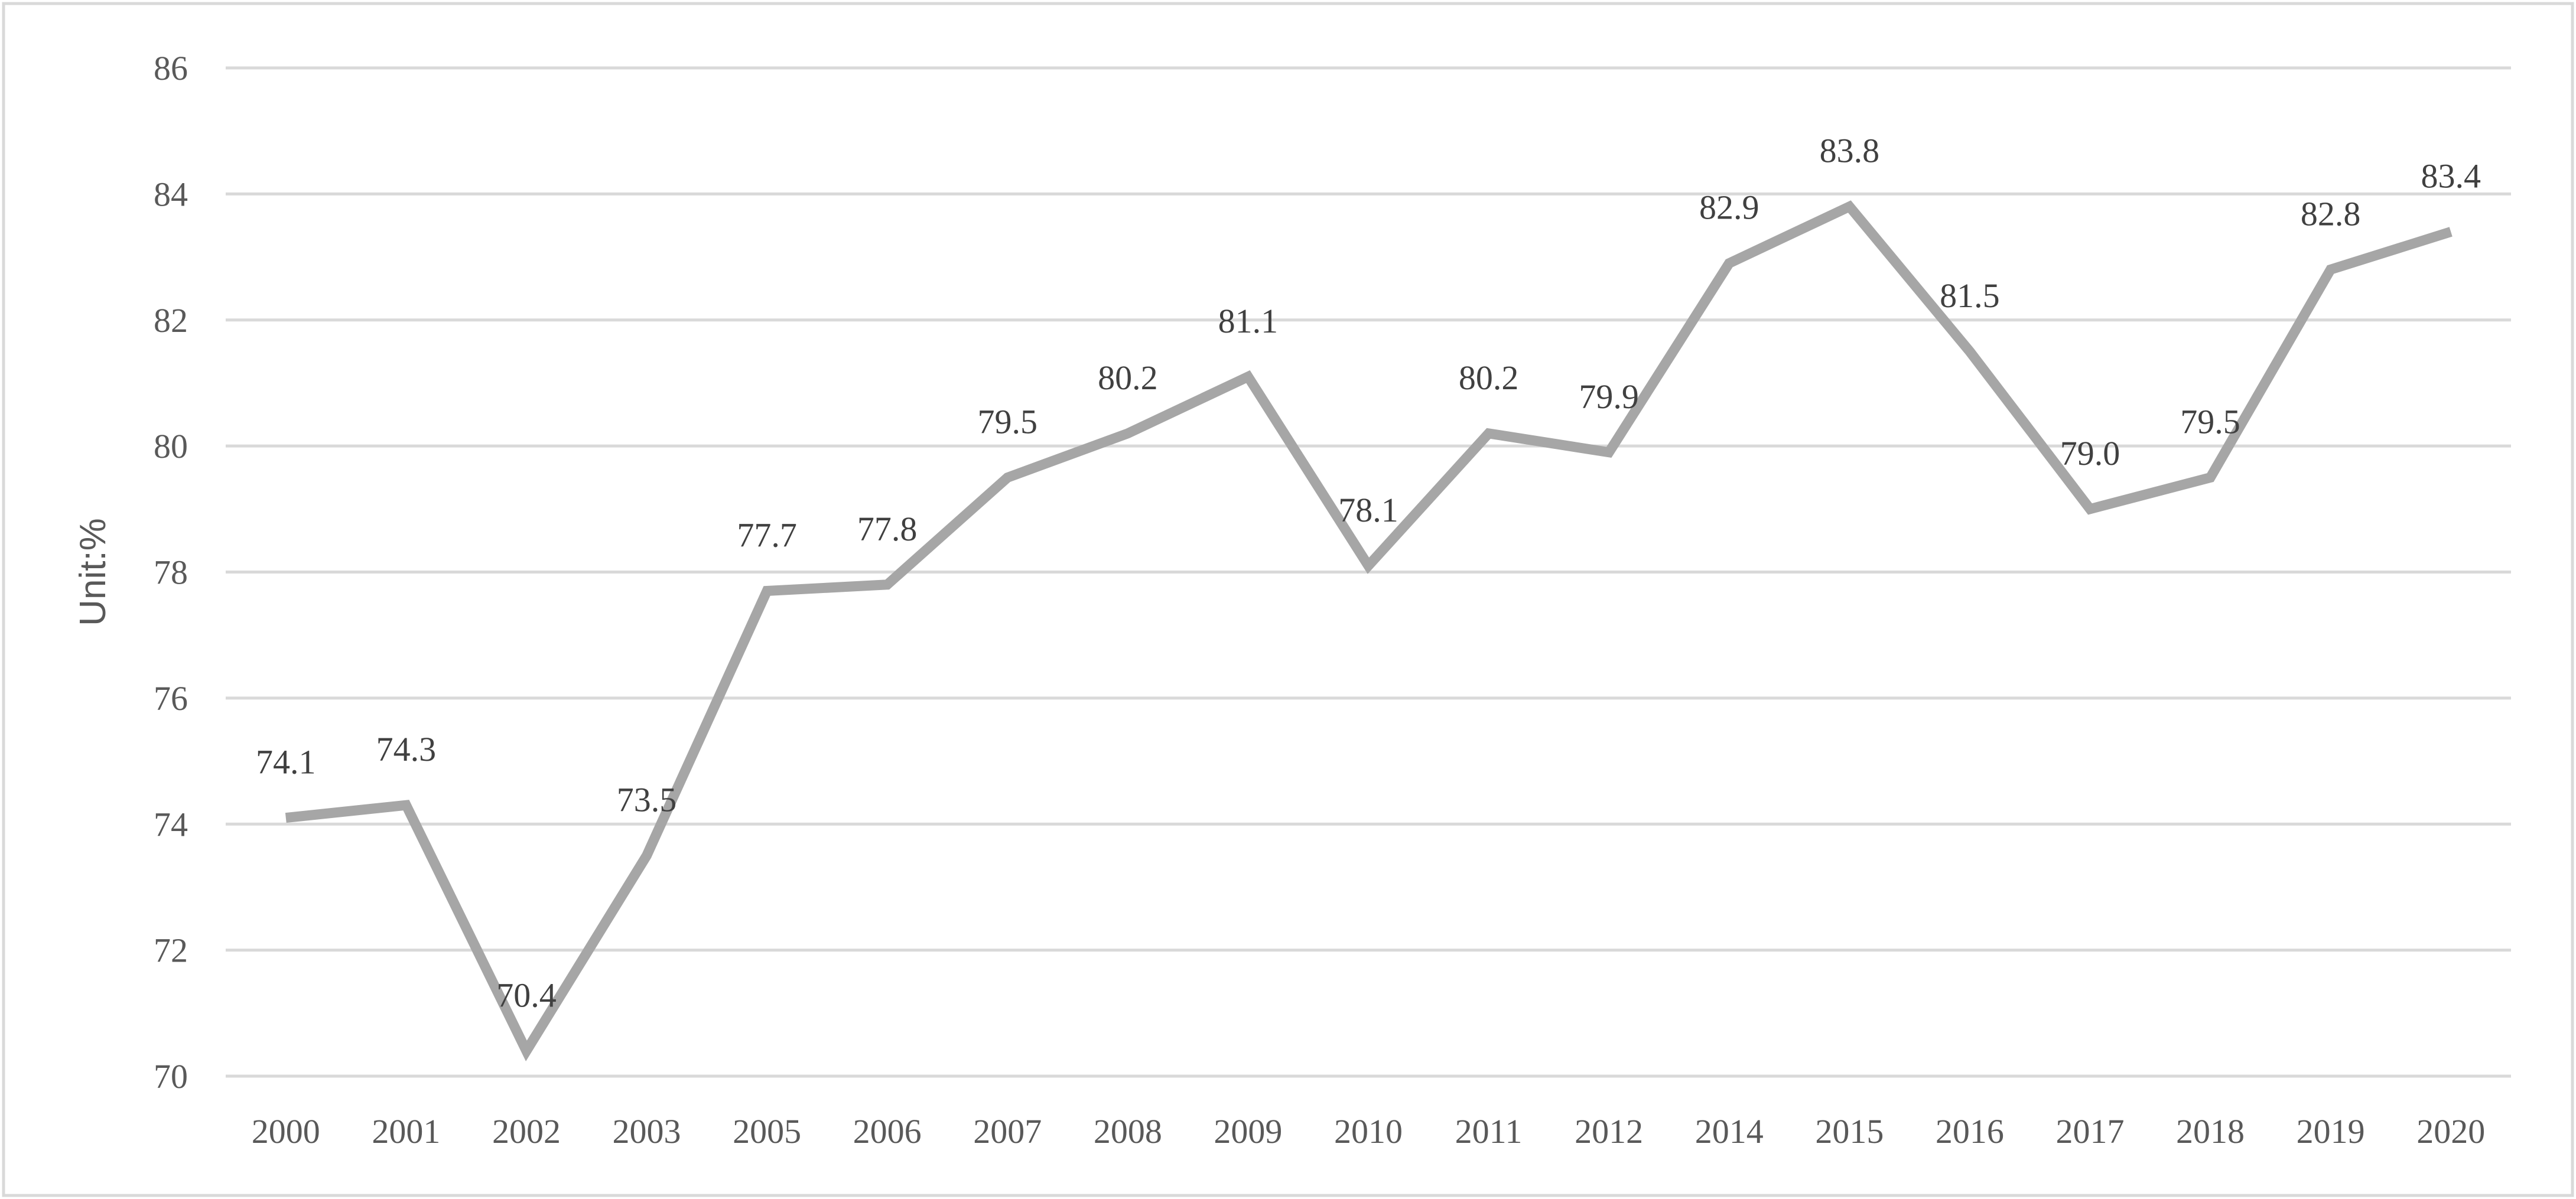 The width and height of the screenshot is (2576, 1199). What do you see at coordinates (526, 995) in the screenshot?
I see `data-label-2002: 70.4` at bounding box center [526, 995].